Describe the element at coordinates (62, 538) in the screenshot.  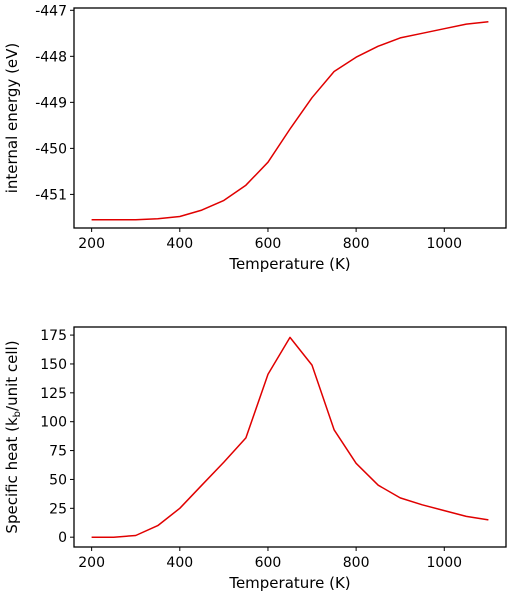
I see `y-tick-label: 0` at that location.